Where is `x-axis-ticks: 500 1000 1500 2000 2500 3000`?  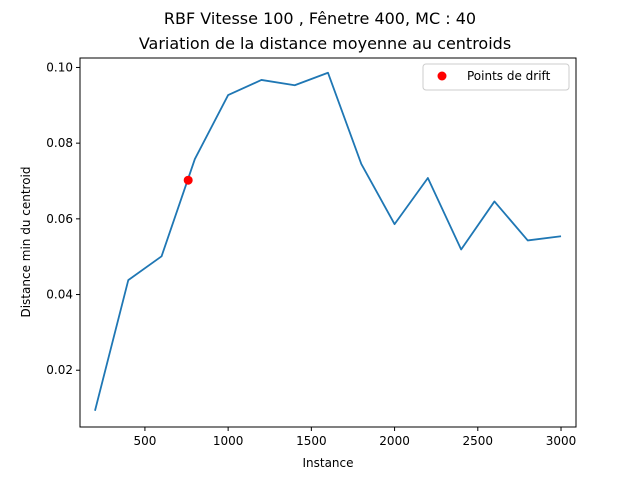
x-axis-ticks: 500 1000 1500 2000 2500 3000 is located at coordinates (354, 437).